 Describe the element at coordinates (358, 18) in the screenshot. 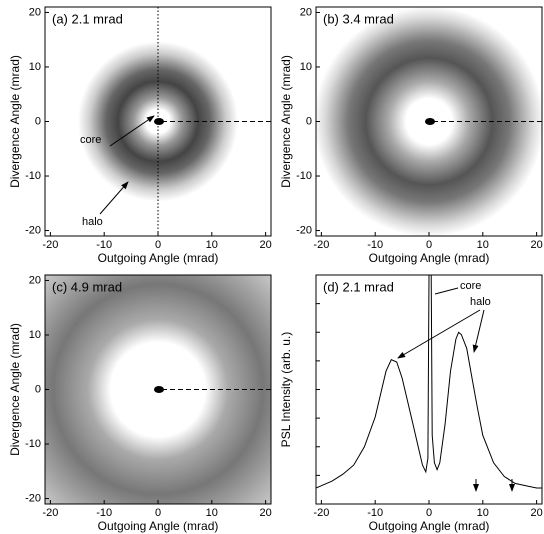

I see `panel-title: (b) 3.4 mrad` at that location.